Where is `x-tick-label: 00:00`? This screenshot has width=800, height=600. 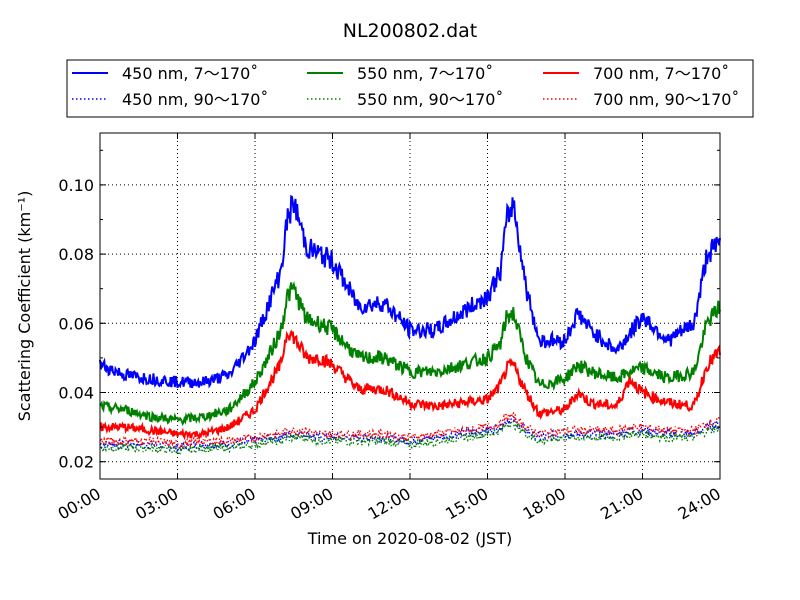
x-tick-label: 00:00 is located at coordinates (79, 504).